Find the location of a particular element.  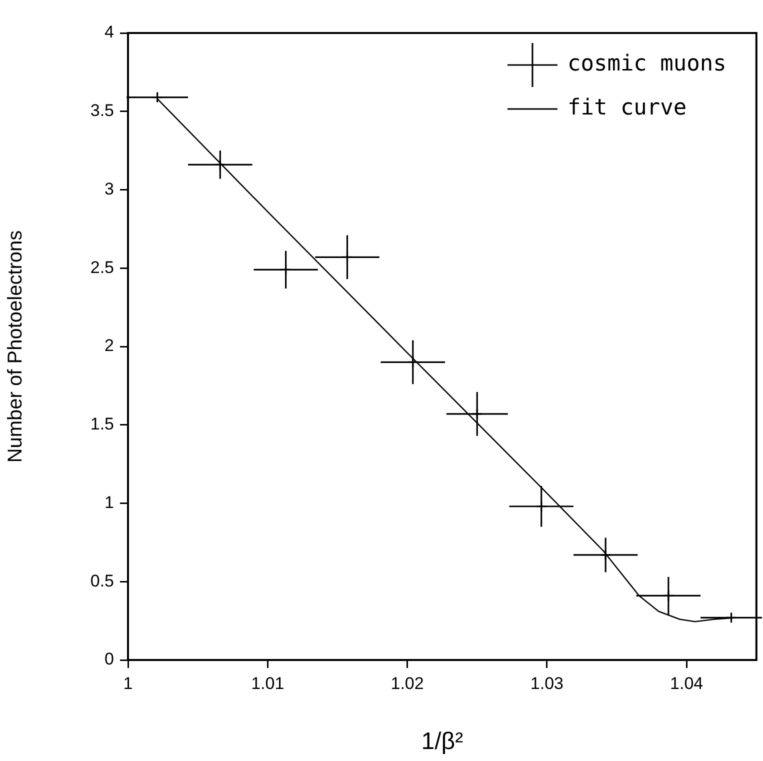

legend-label: cosmic muons is located at coordinates (646, 64).